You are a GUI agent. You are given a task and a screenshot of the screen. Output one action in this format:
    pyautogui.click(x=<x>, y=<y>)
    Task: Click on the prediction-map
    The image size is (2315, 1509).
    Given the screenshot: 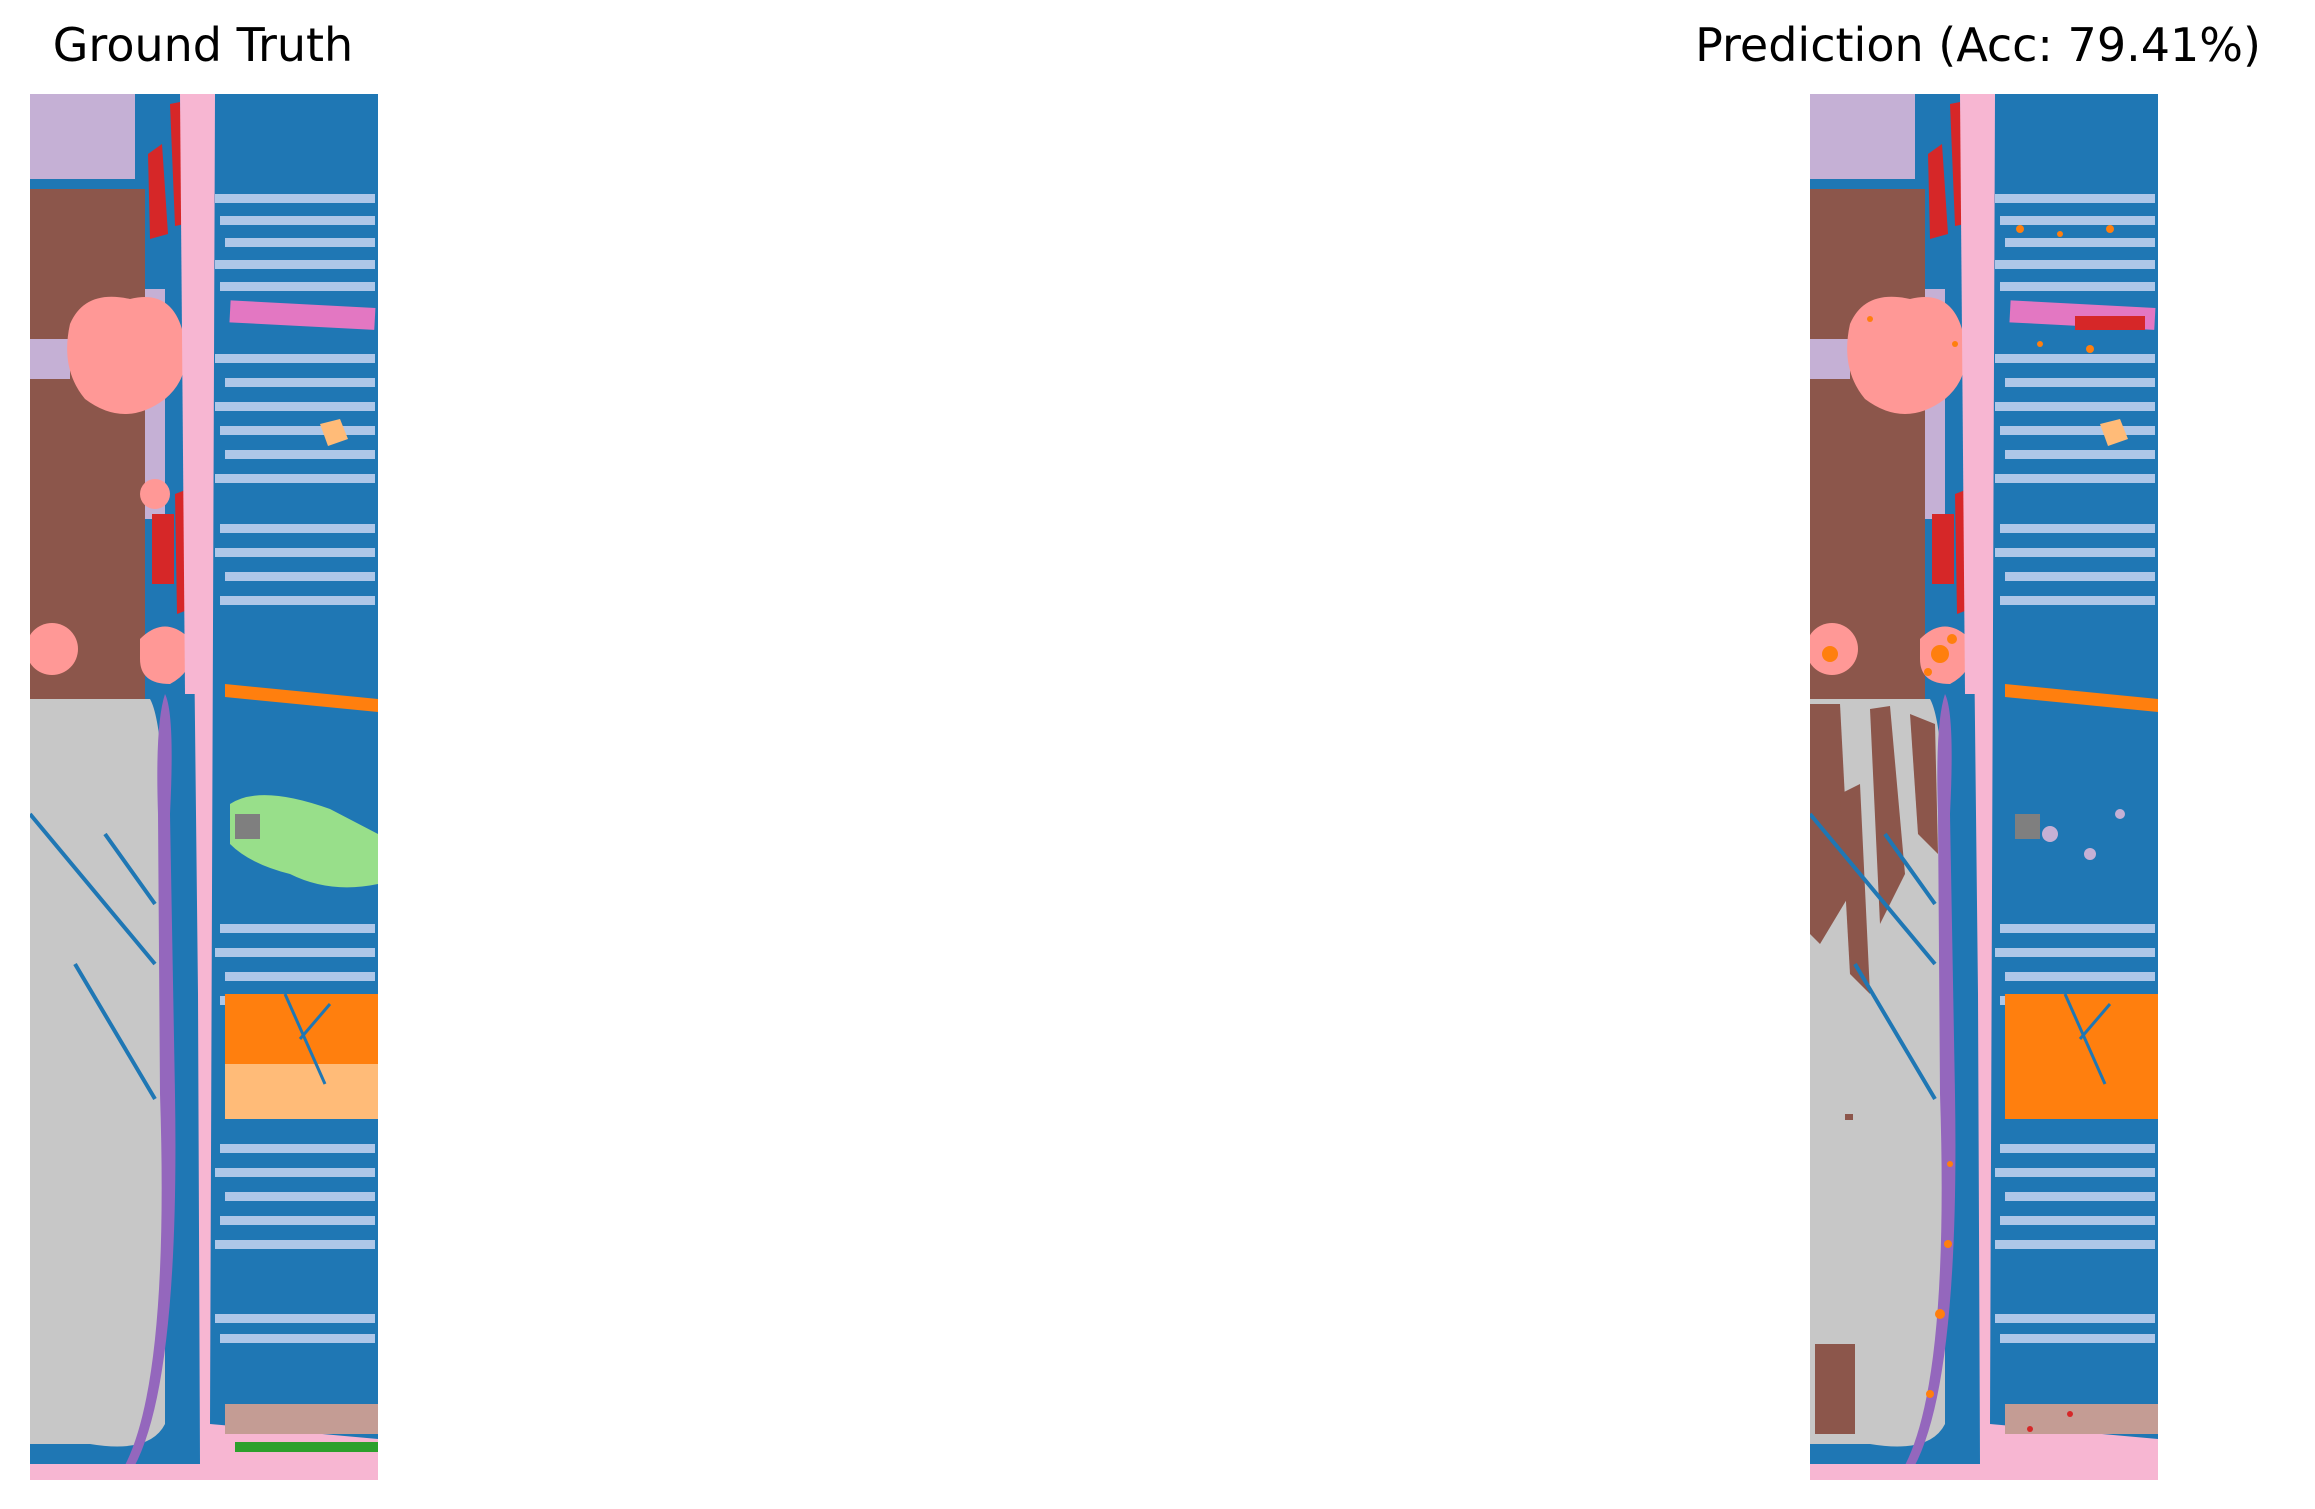 What is the action you would take?
    pyautogui.click(x=1984, y=787)
    